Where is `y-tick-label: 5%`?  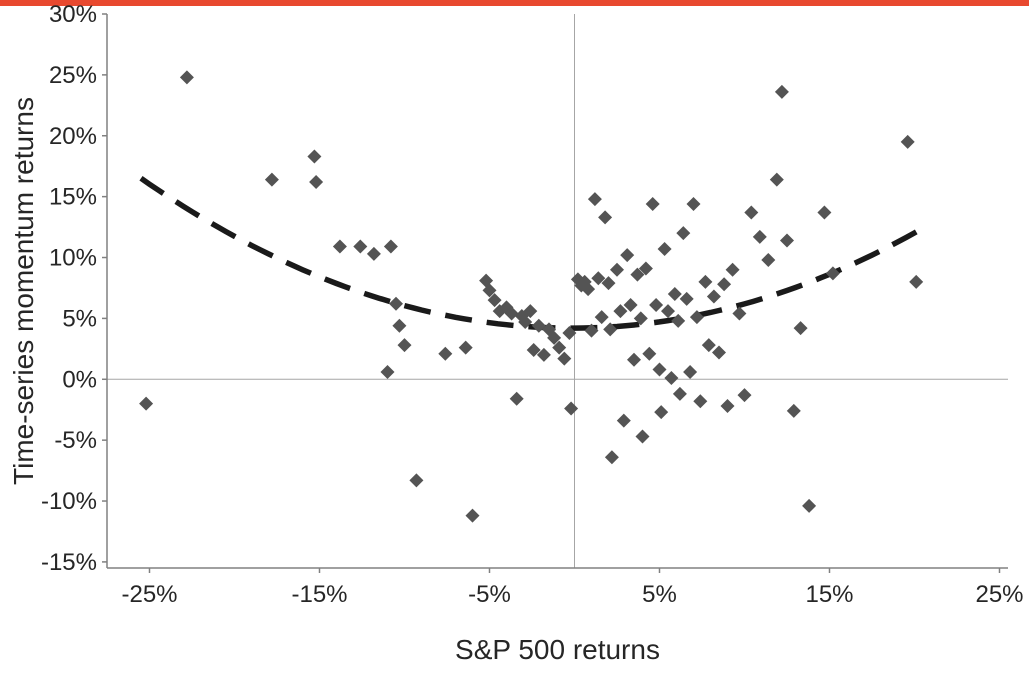 y-tick-label: 5% is located at coordinates (79, 318).